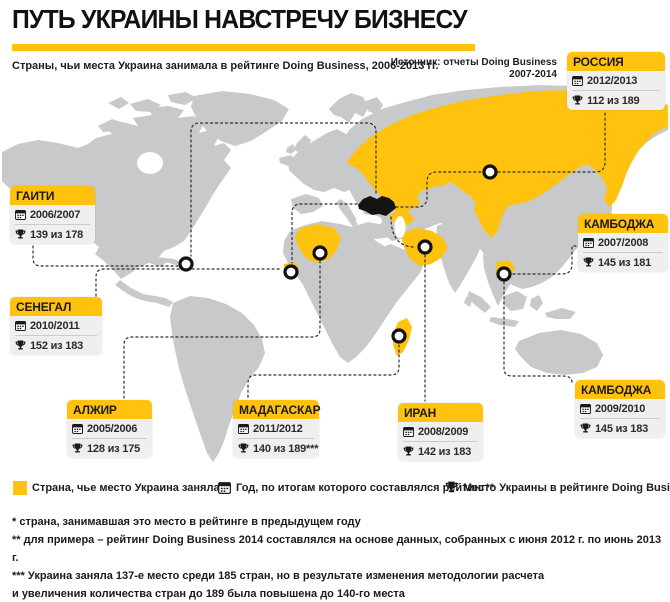  Describe the element at coordinates (440, 412) in the screenshot. I see `country-name: ИРАН` at that location.